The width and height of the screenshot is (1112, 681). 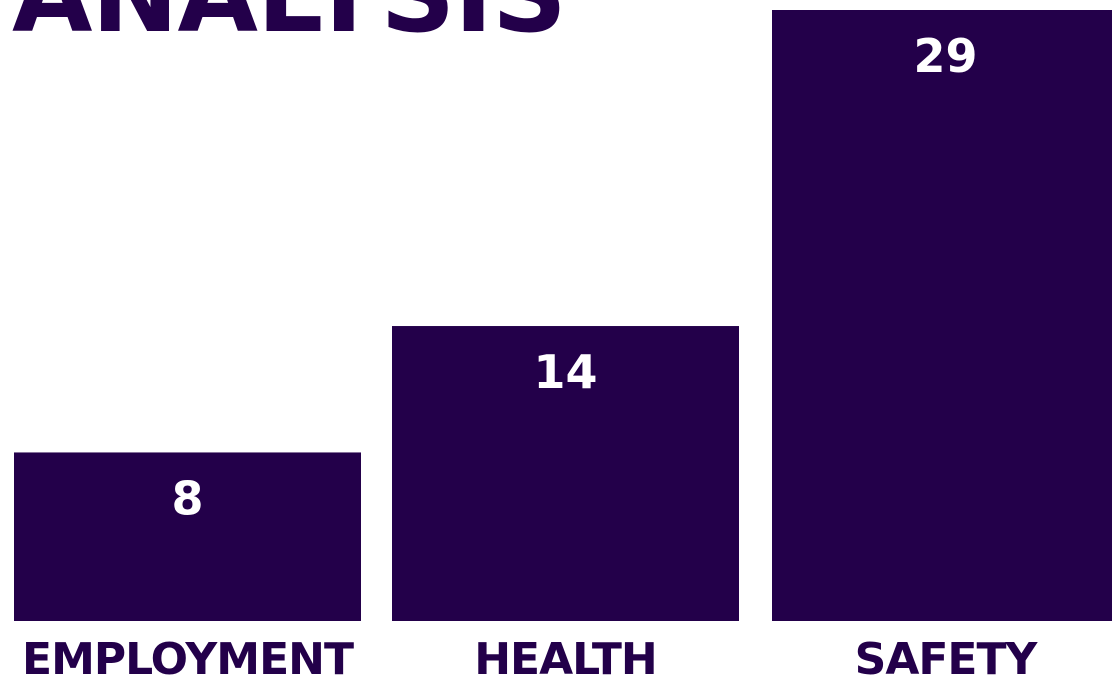 I want to click on bar-employment, so click(x=187, y=536).